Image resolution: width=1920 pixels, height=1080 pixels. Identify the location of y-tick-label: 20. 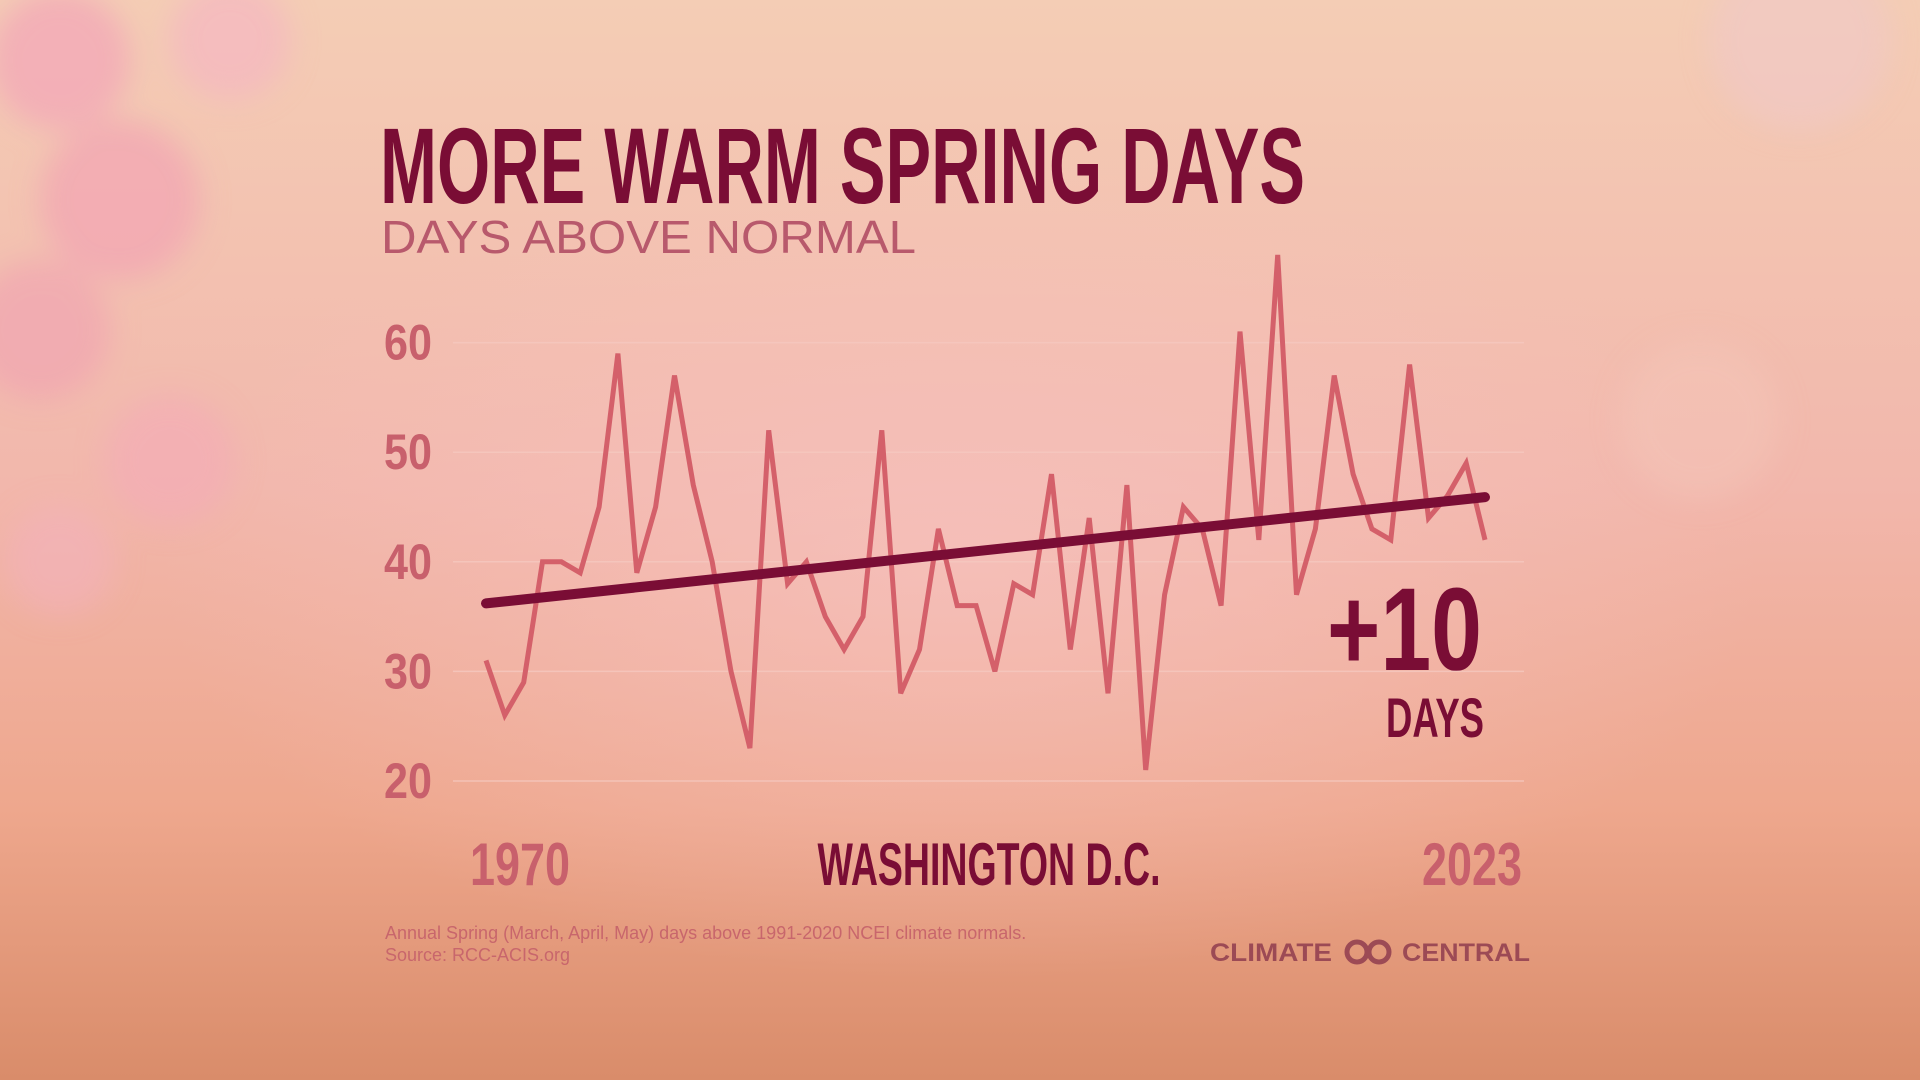
(408, 781).